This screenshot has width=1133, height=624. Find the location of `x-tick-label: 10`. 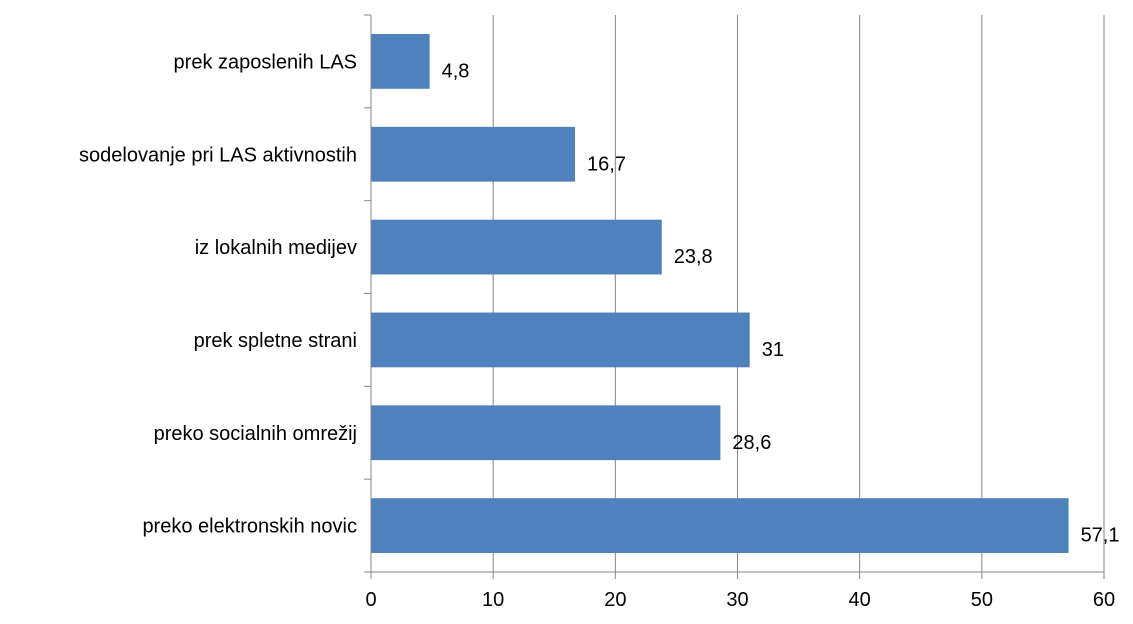

x-tick-label: 10 is located at coordinates (493, 600).